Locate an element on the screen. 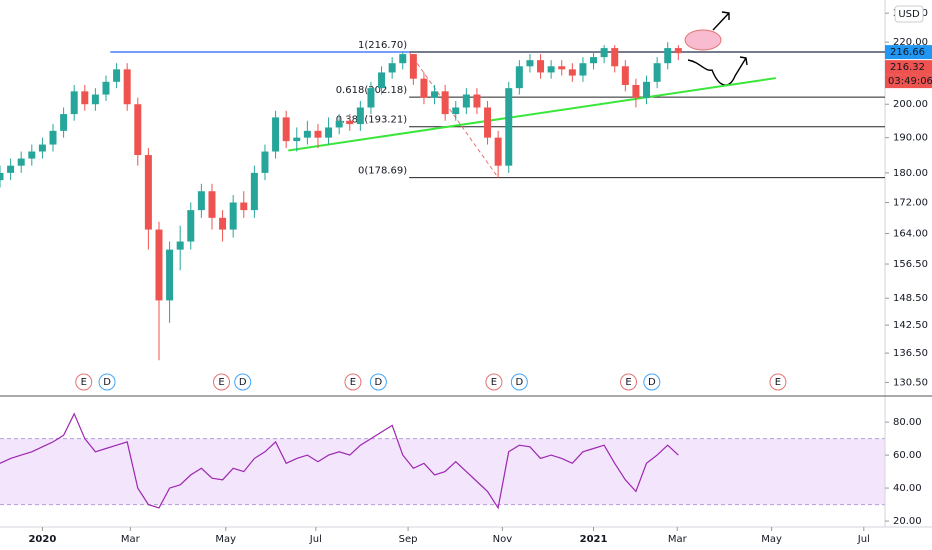 This screenshot has width=932, height=550. currency-label: USD is located at coordinates (909, 14).